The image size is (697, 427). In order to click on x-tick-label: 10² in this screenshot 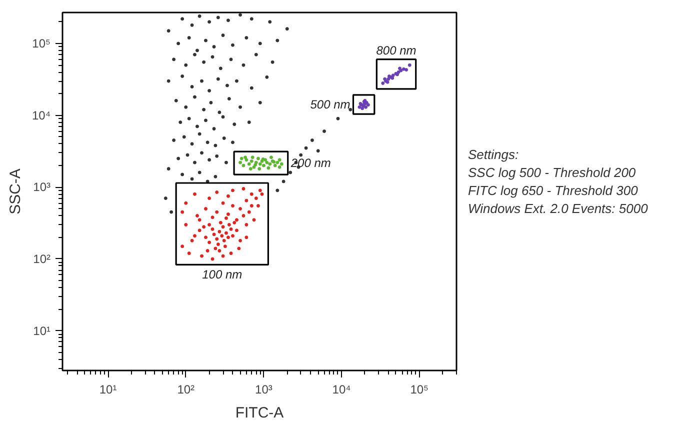, I will do `click(186, 389)`.